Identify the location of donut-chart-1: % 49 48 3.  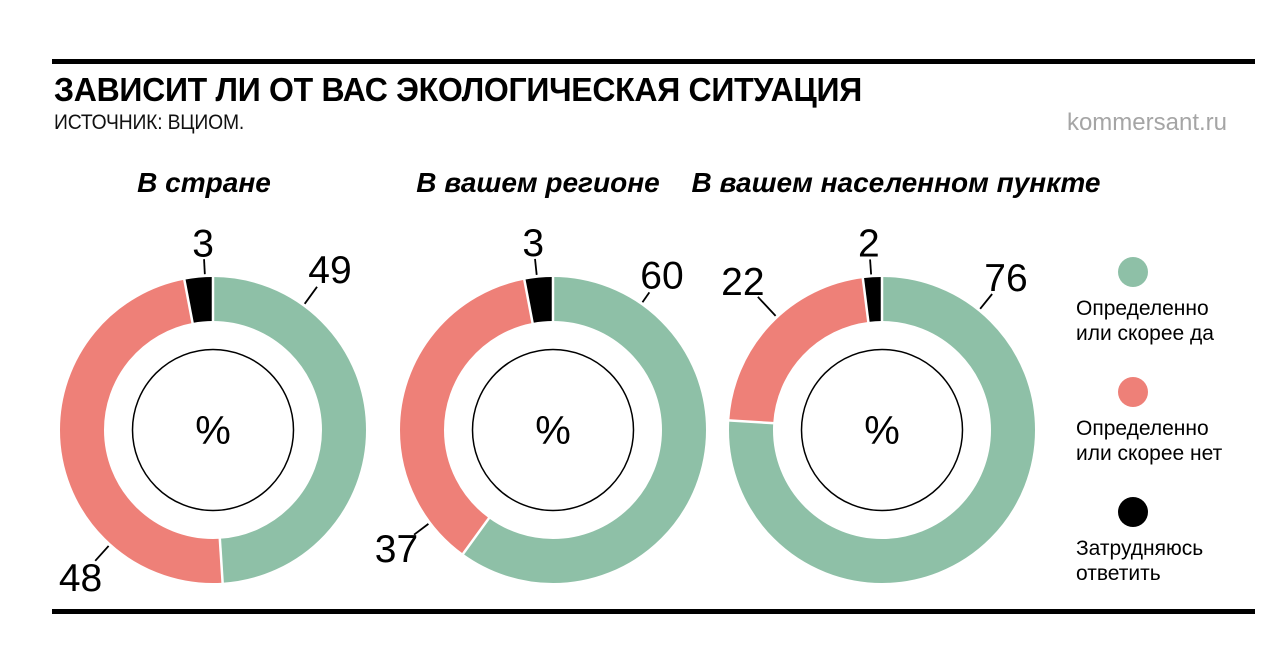
(212, 411).